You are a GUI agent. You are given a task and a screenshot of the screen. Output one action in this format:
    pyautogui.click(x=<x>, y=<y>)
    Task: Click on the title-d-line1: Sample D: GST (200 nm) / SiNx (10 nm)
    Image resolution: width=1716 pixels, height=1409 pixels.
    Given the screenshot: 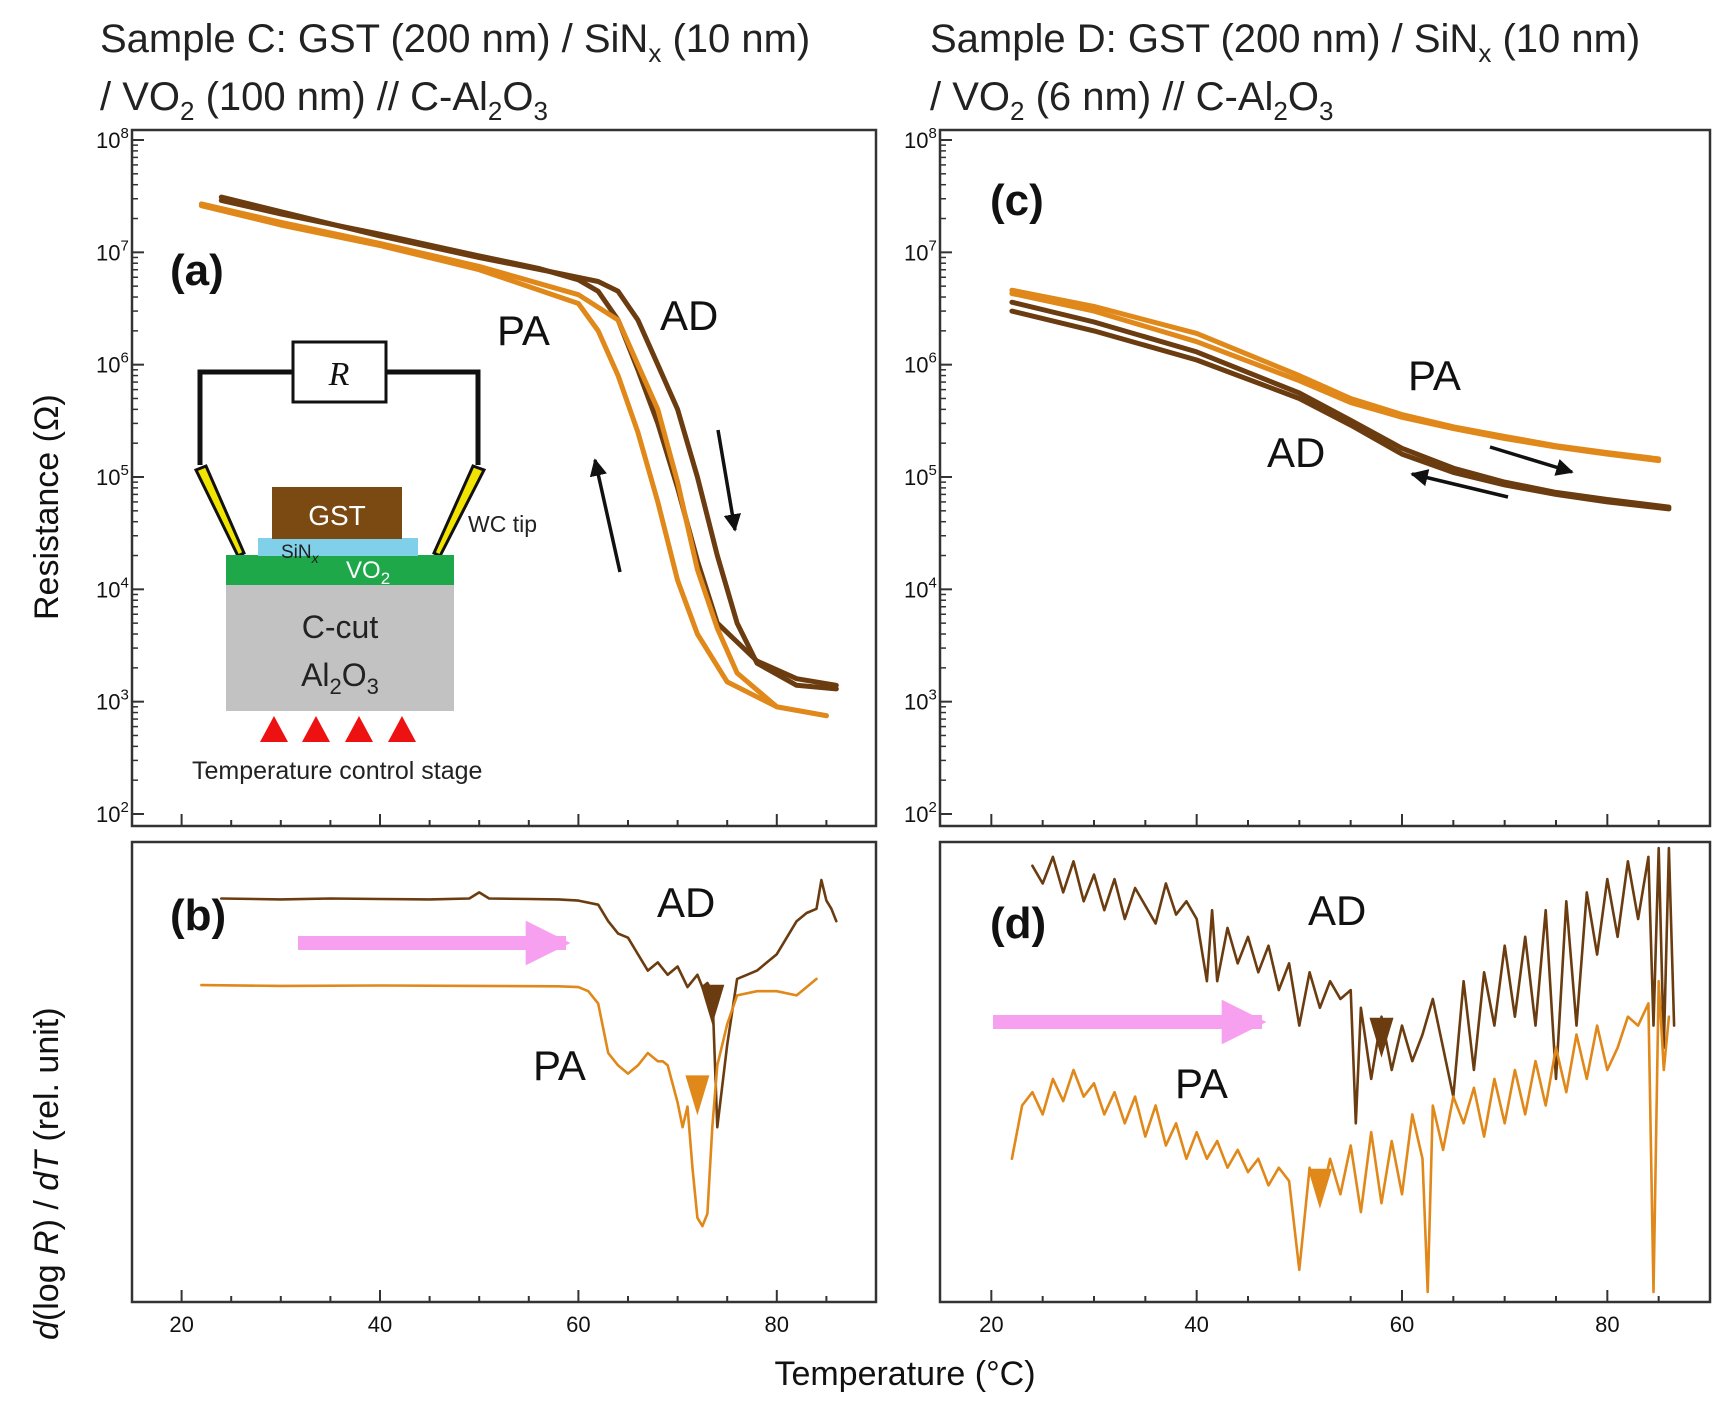 What is the action you would take?
    pyautogui.click(x=1285, y=42)
    